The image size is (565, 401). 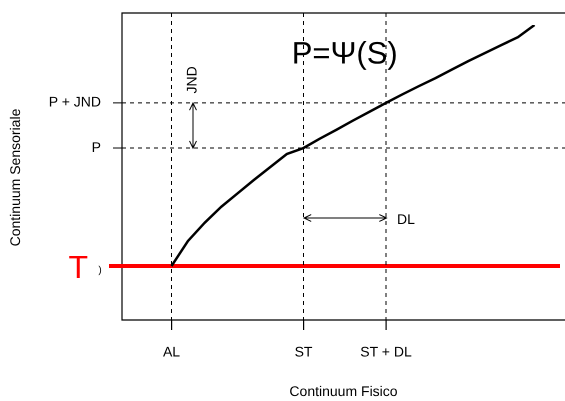 What do you see at coordinates (74, 102) in the screenshot?
I see `ref-line-label: P + JND` at bounding box center [74, 102].